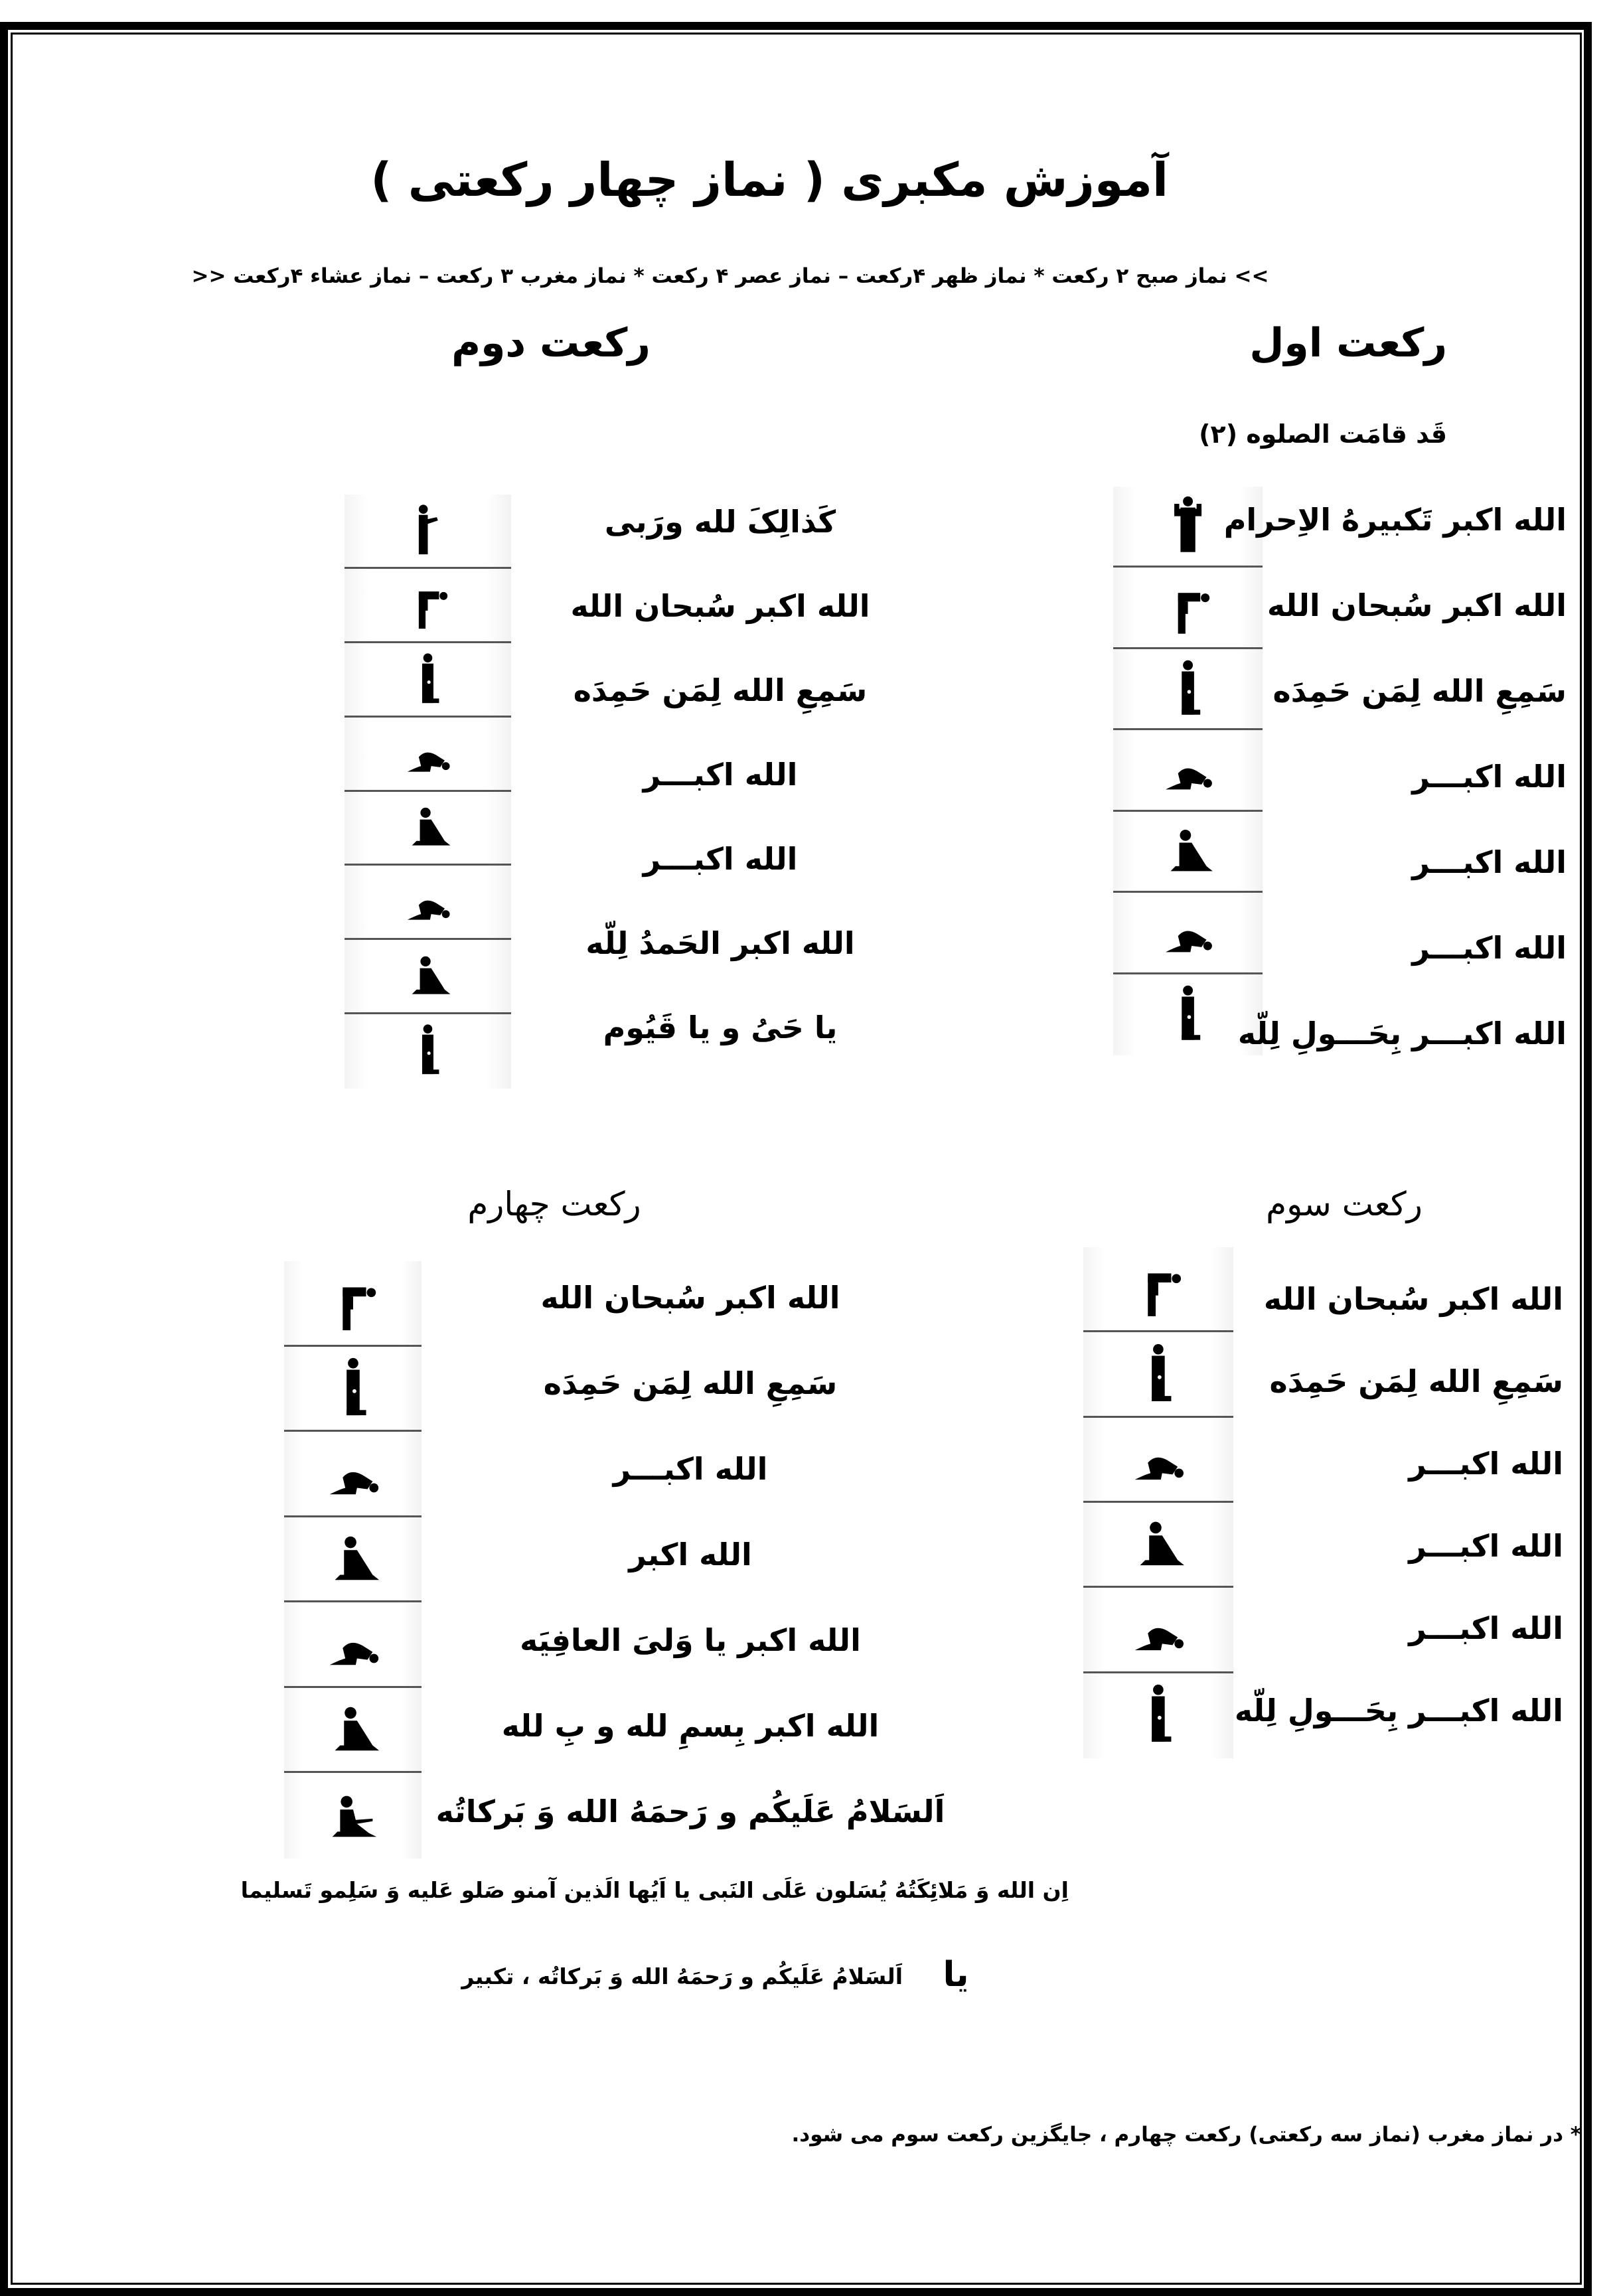  Describe the element at coordinates (690, 1554) in the screenshot. I see `recitation-line: الله اکبر` at that location.